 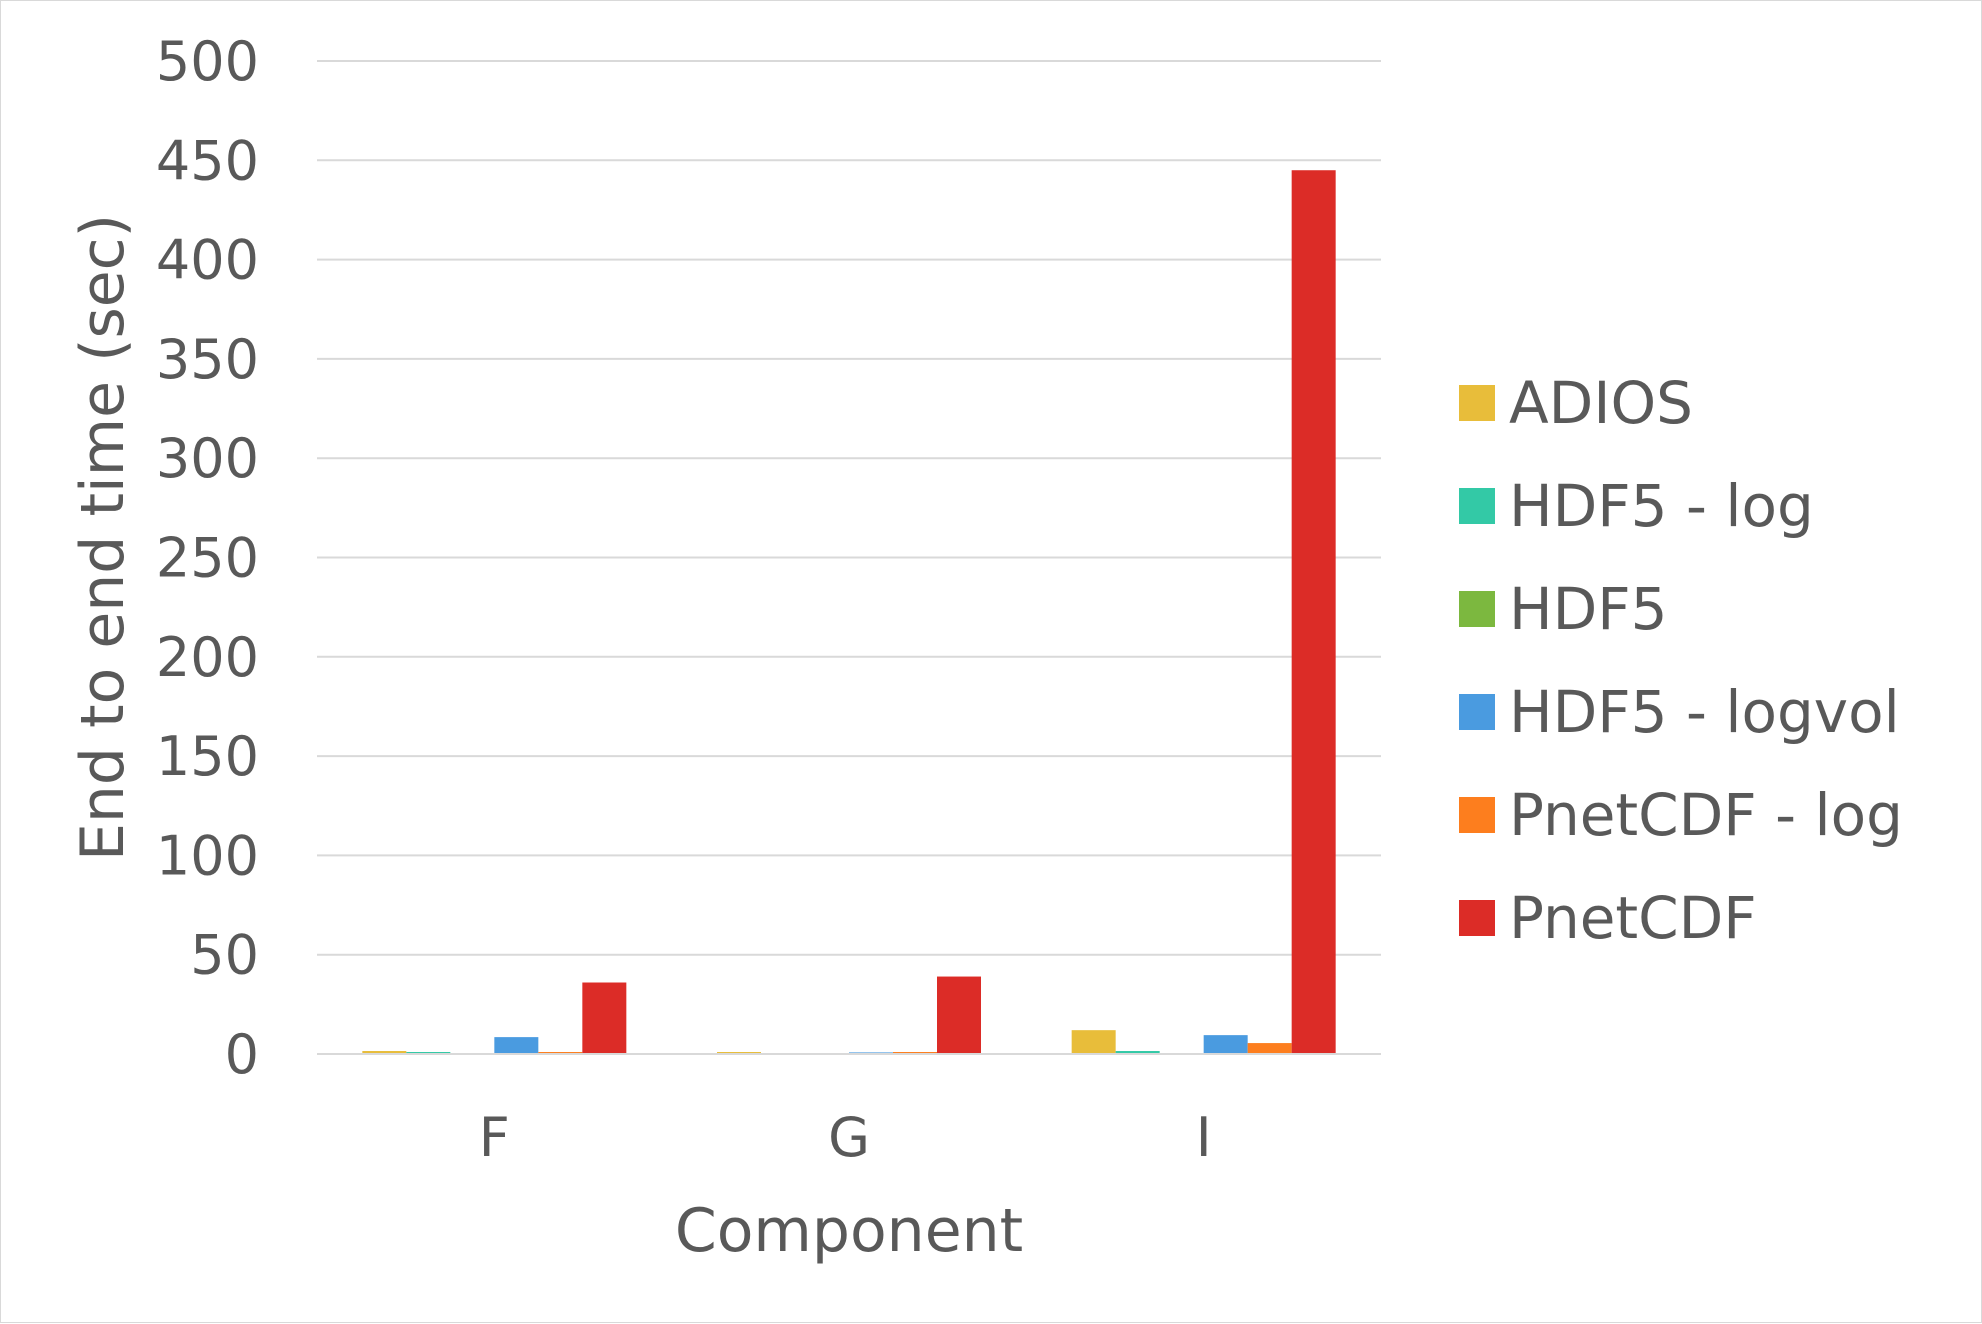 I want to click on x-tick-label: I, so click(x=1204, y=1137).